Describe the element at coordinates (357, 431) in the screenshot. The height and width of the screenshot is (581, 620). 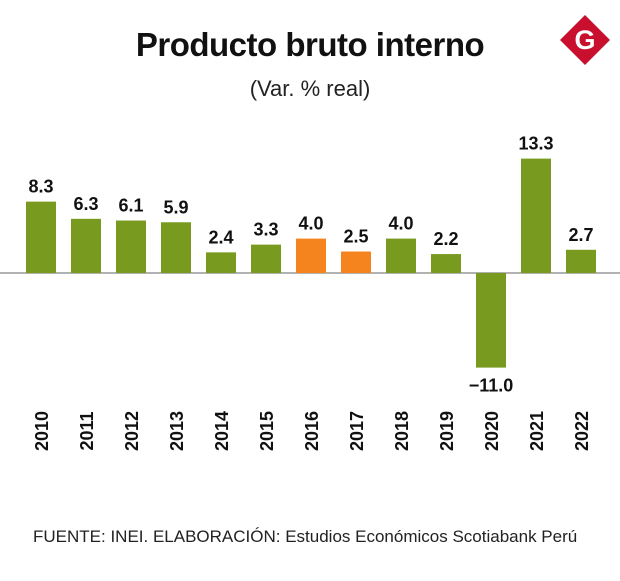
I see `x-tick-2017: 2017` at that location.